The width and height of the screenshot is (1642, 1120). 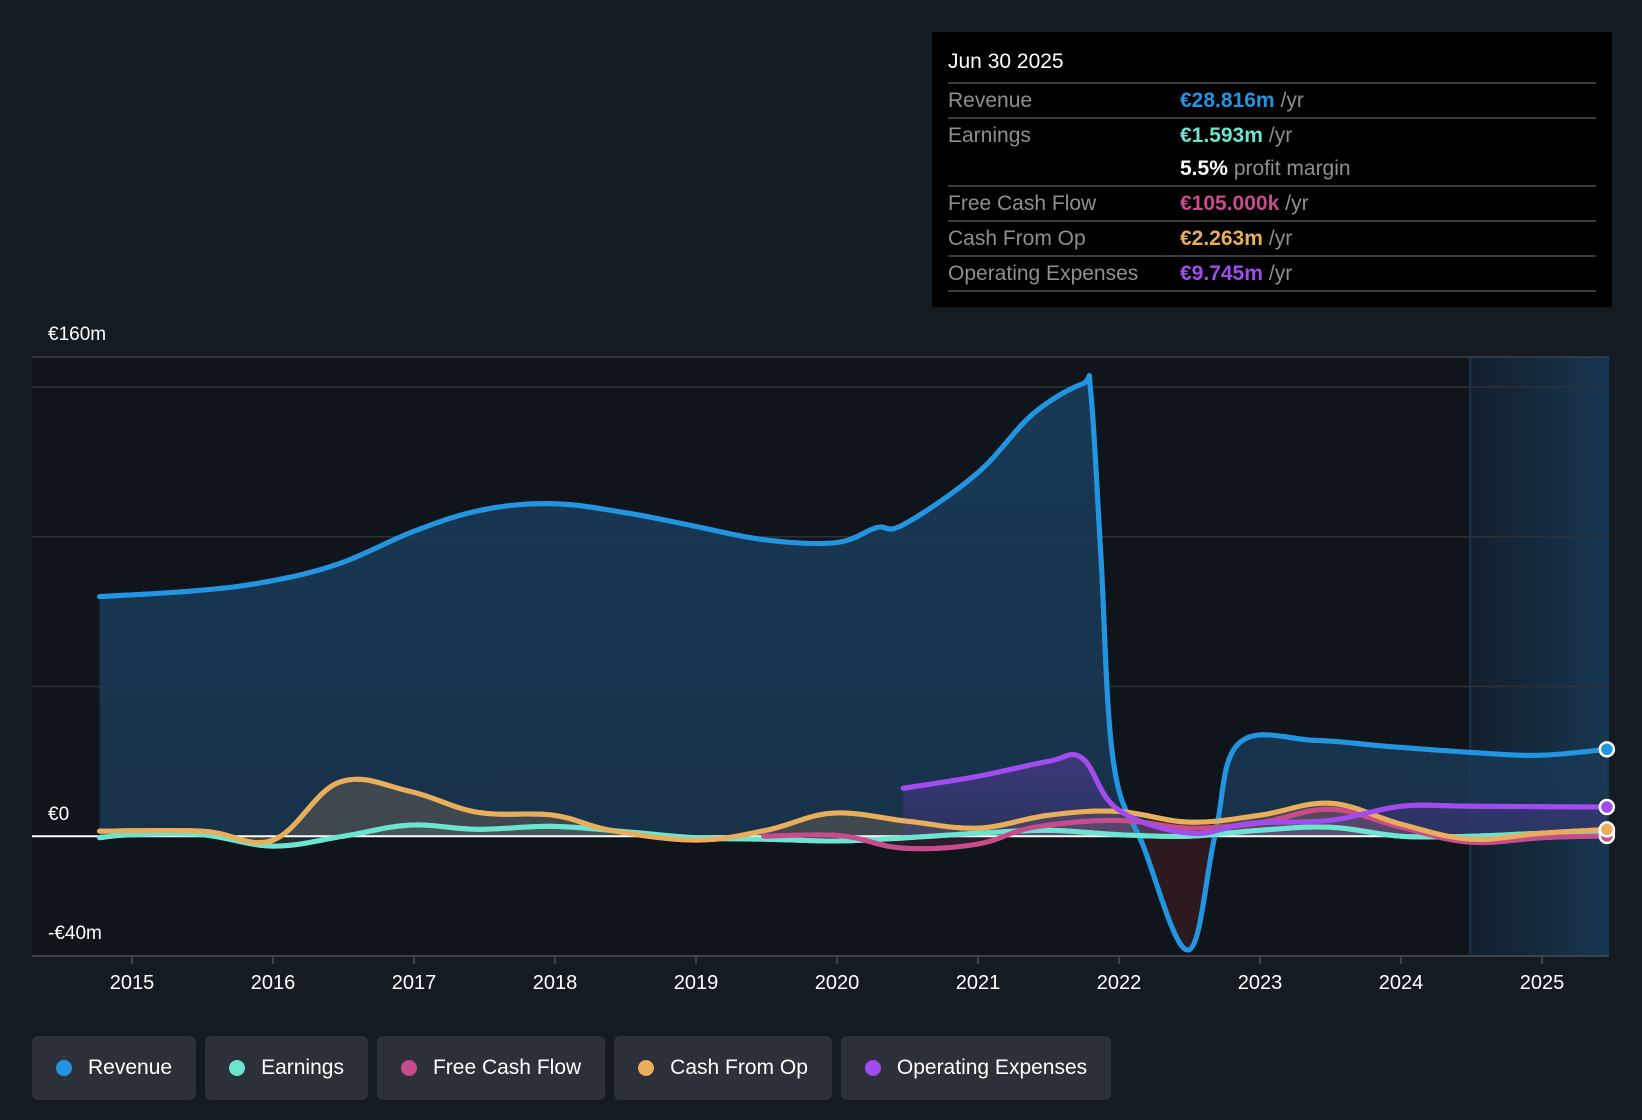 I want to click on tooltip-row-fcf: Free Cash Flow €105.000k /yr, so click(x=1272, y=204).